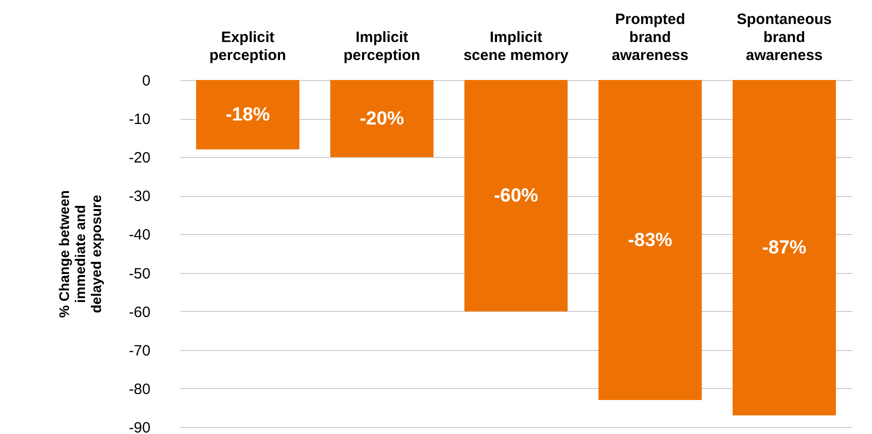 This screenshot has height=434, width=872. I want to click on y-tick-label: -90, so click(139, 427).